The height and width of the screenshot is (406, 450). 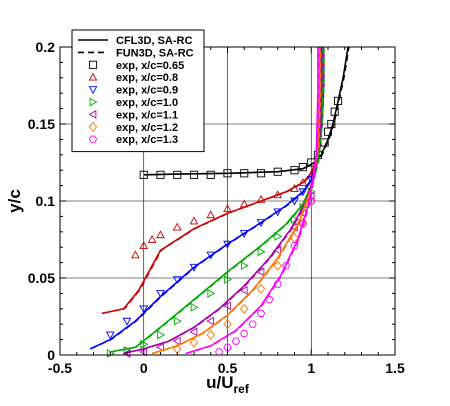 I want to click on legend-label: exp, x/c=0.65, so click(x=150, y=66).